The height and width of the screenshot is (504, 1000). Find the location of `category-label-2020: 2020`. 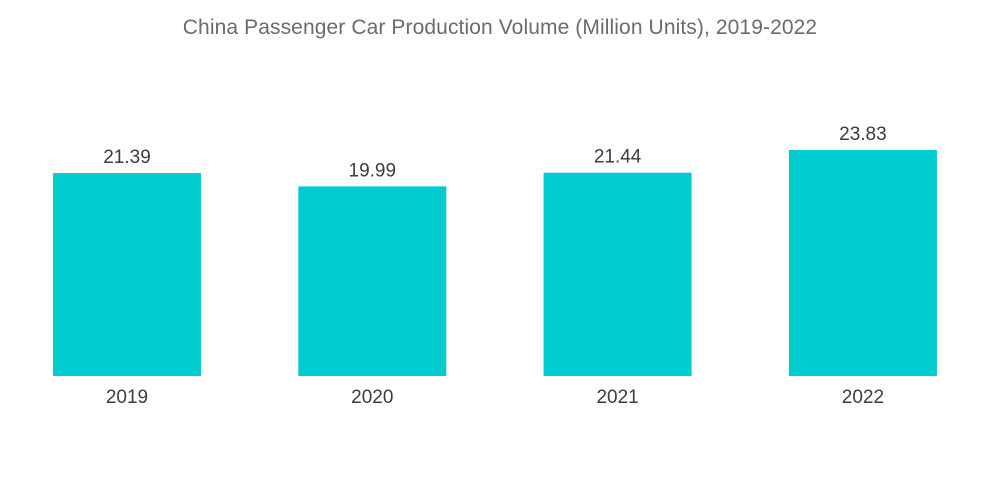

category-label-2020: 2020 is located at coordinates (372, 397).